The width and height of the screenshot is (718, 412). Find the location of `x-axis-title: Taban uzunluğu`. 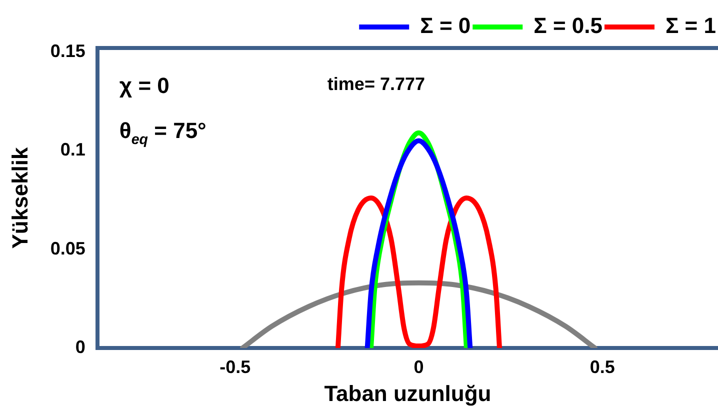

x-axis-title: Taban uzunluğu is located at coordinates (408, 393).